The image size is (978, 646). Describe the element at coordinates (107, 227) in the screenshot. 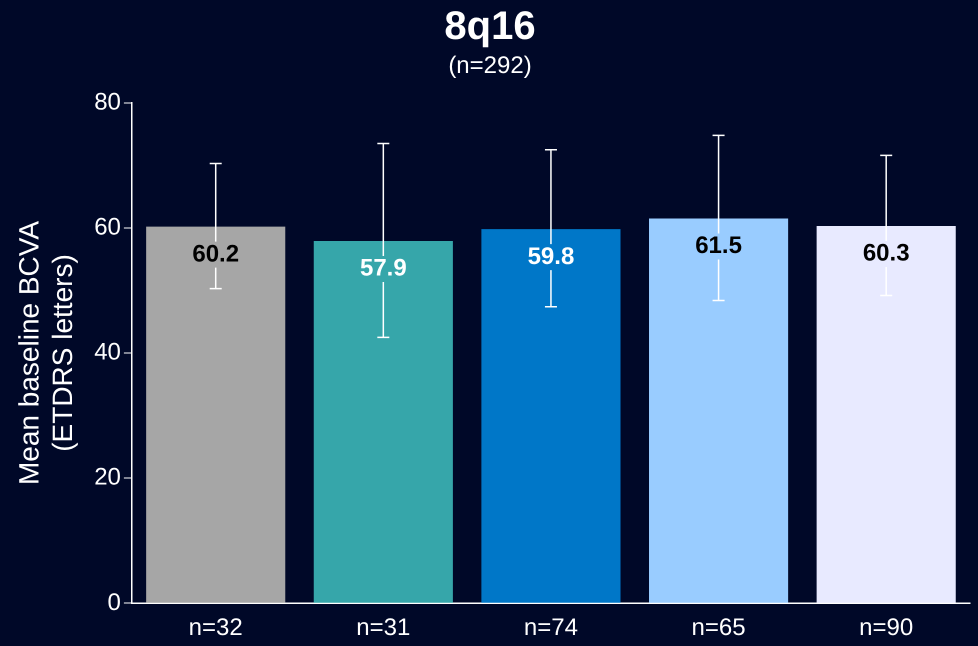

I see `y-tick-label: 60` at that location.